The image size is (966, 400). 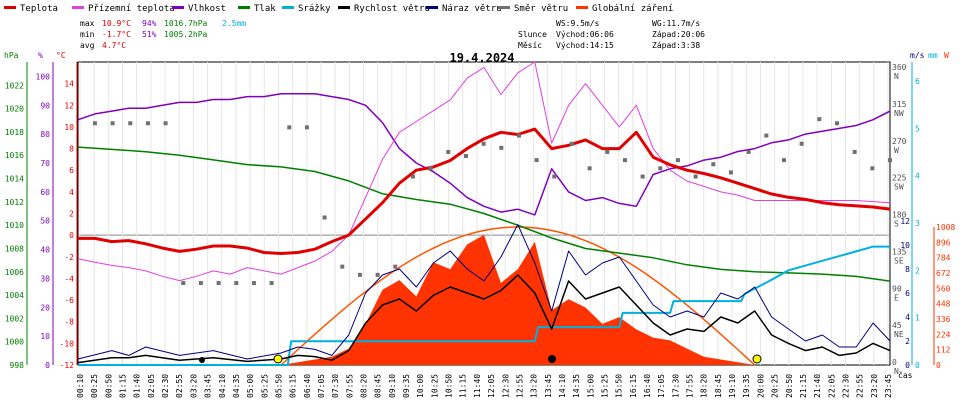 What do you see at coordinates (87, 23) in the screenshot?
I see `stats-max-label: max` at bounding box center [87, 23].